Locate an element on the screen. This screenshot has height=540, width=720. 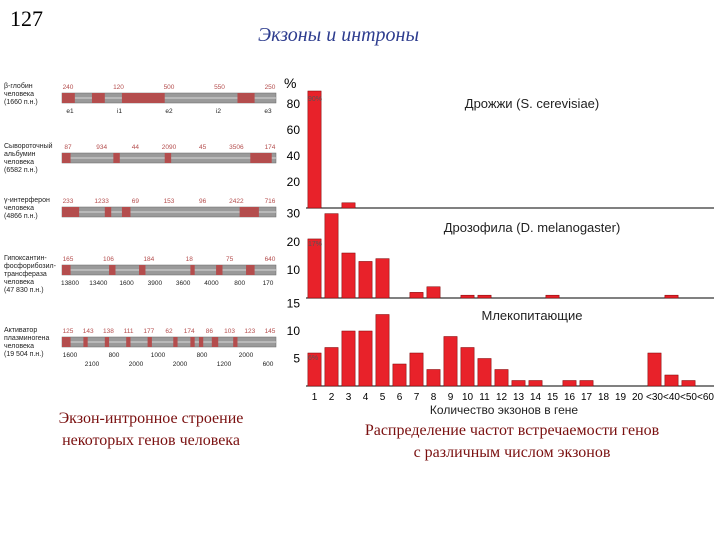
x-tick-label: 17 is located at coordinates (587, 397).